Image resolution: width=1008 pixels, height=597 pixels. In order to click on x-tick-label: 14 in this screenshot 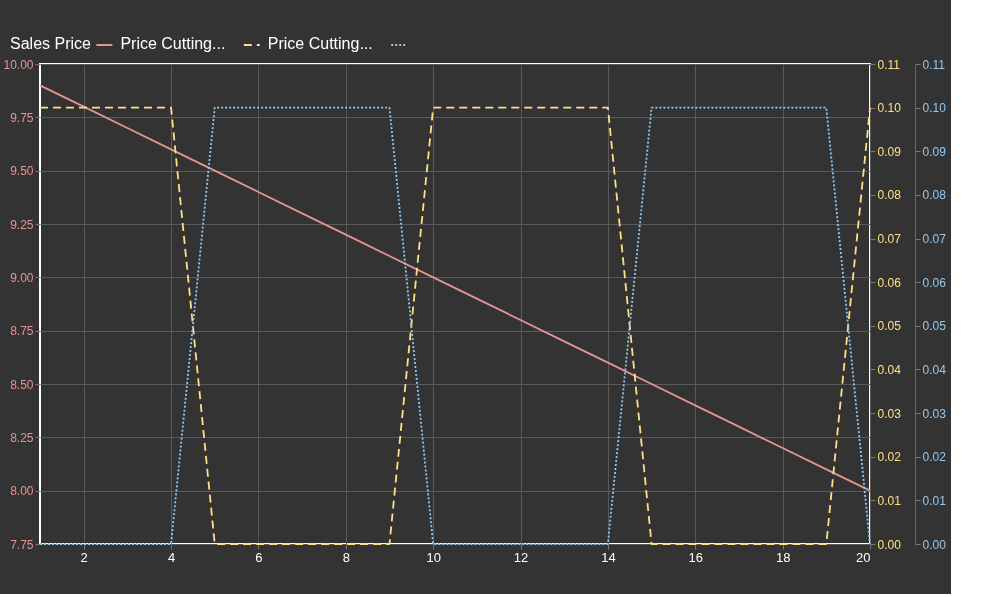, I will do `click(608, 557)`.